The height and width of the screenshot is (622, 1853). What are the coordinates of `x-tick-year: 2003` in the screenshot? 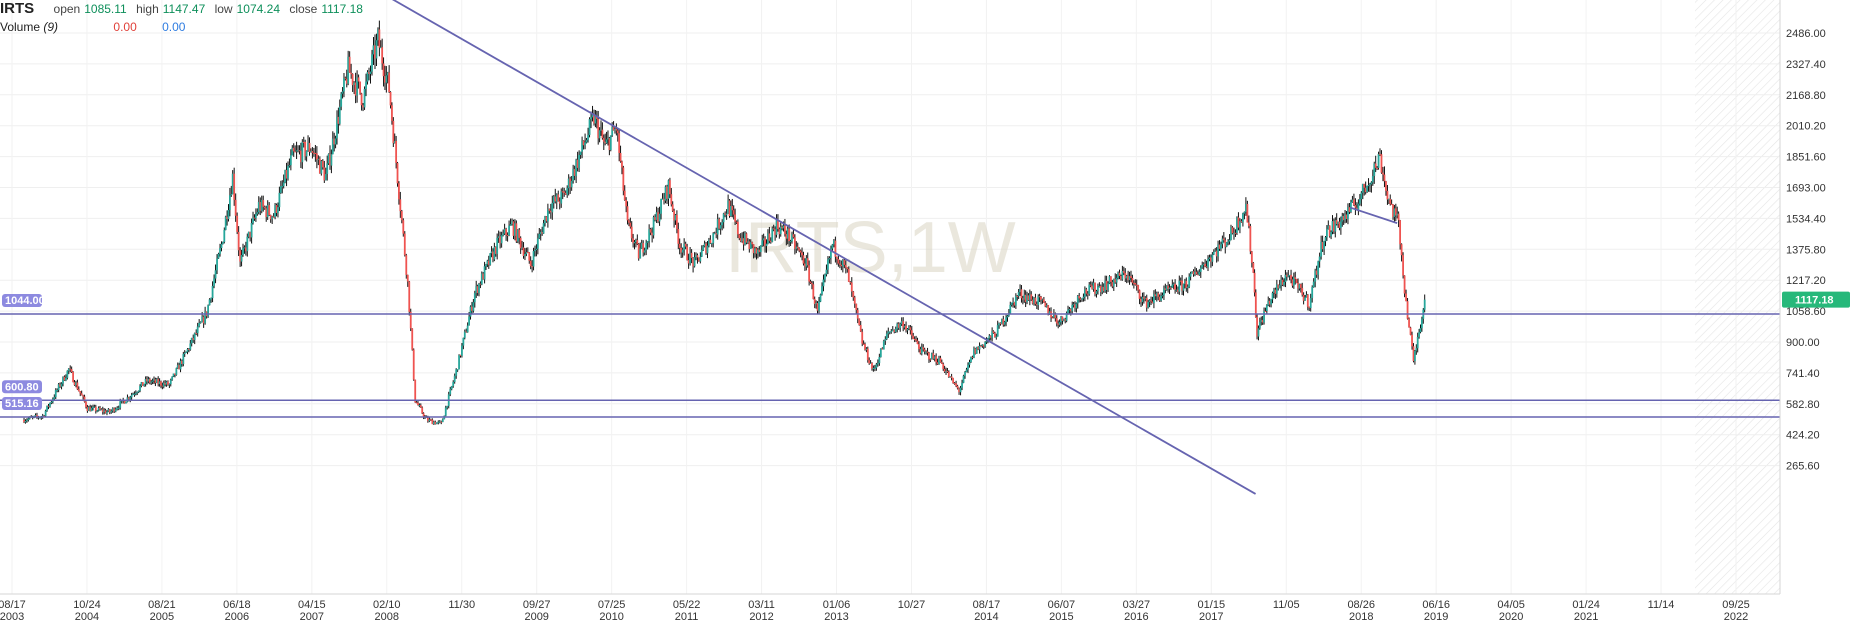 It's located at (12, 616).